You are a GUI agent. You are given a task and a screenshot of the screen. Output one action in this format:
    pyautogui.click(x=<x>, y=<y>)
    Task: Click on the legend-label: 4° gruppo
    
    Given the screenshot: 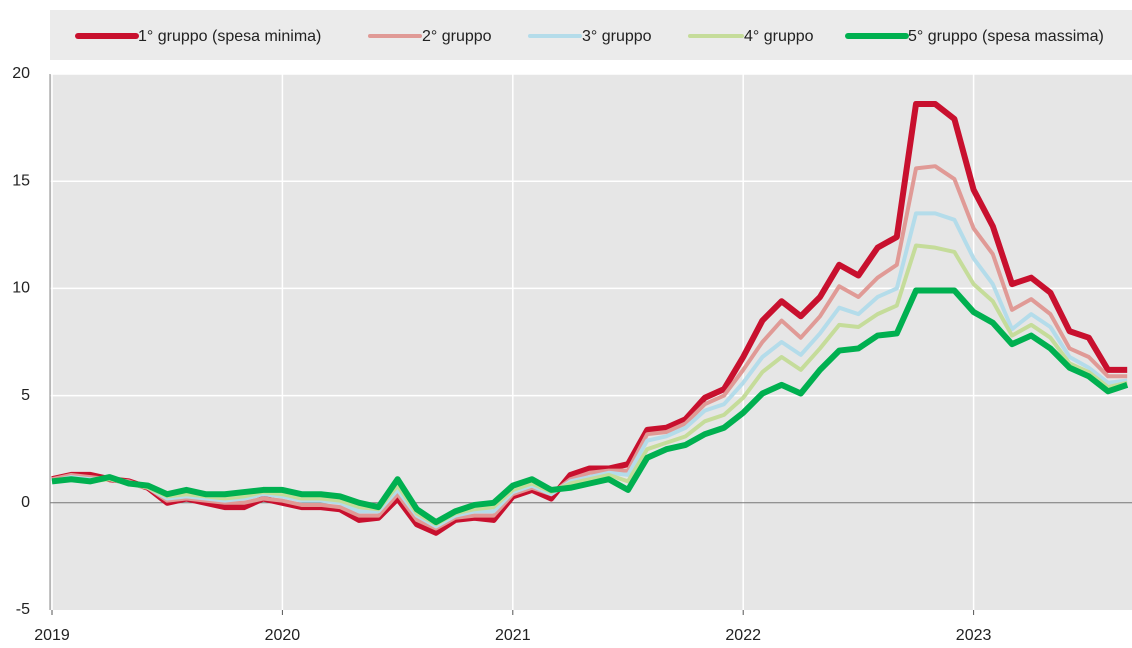 What is the action you would take?
    pyautogui.click(x=779, y=36)
    